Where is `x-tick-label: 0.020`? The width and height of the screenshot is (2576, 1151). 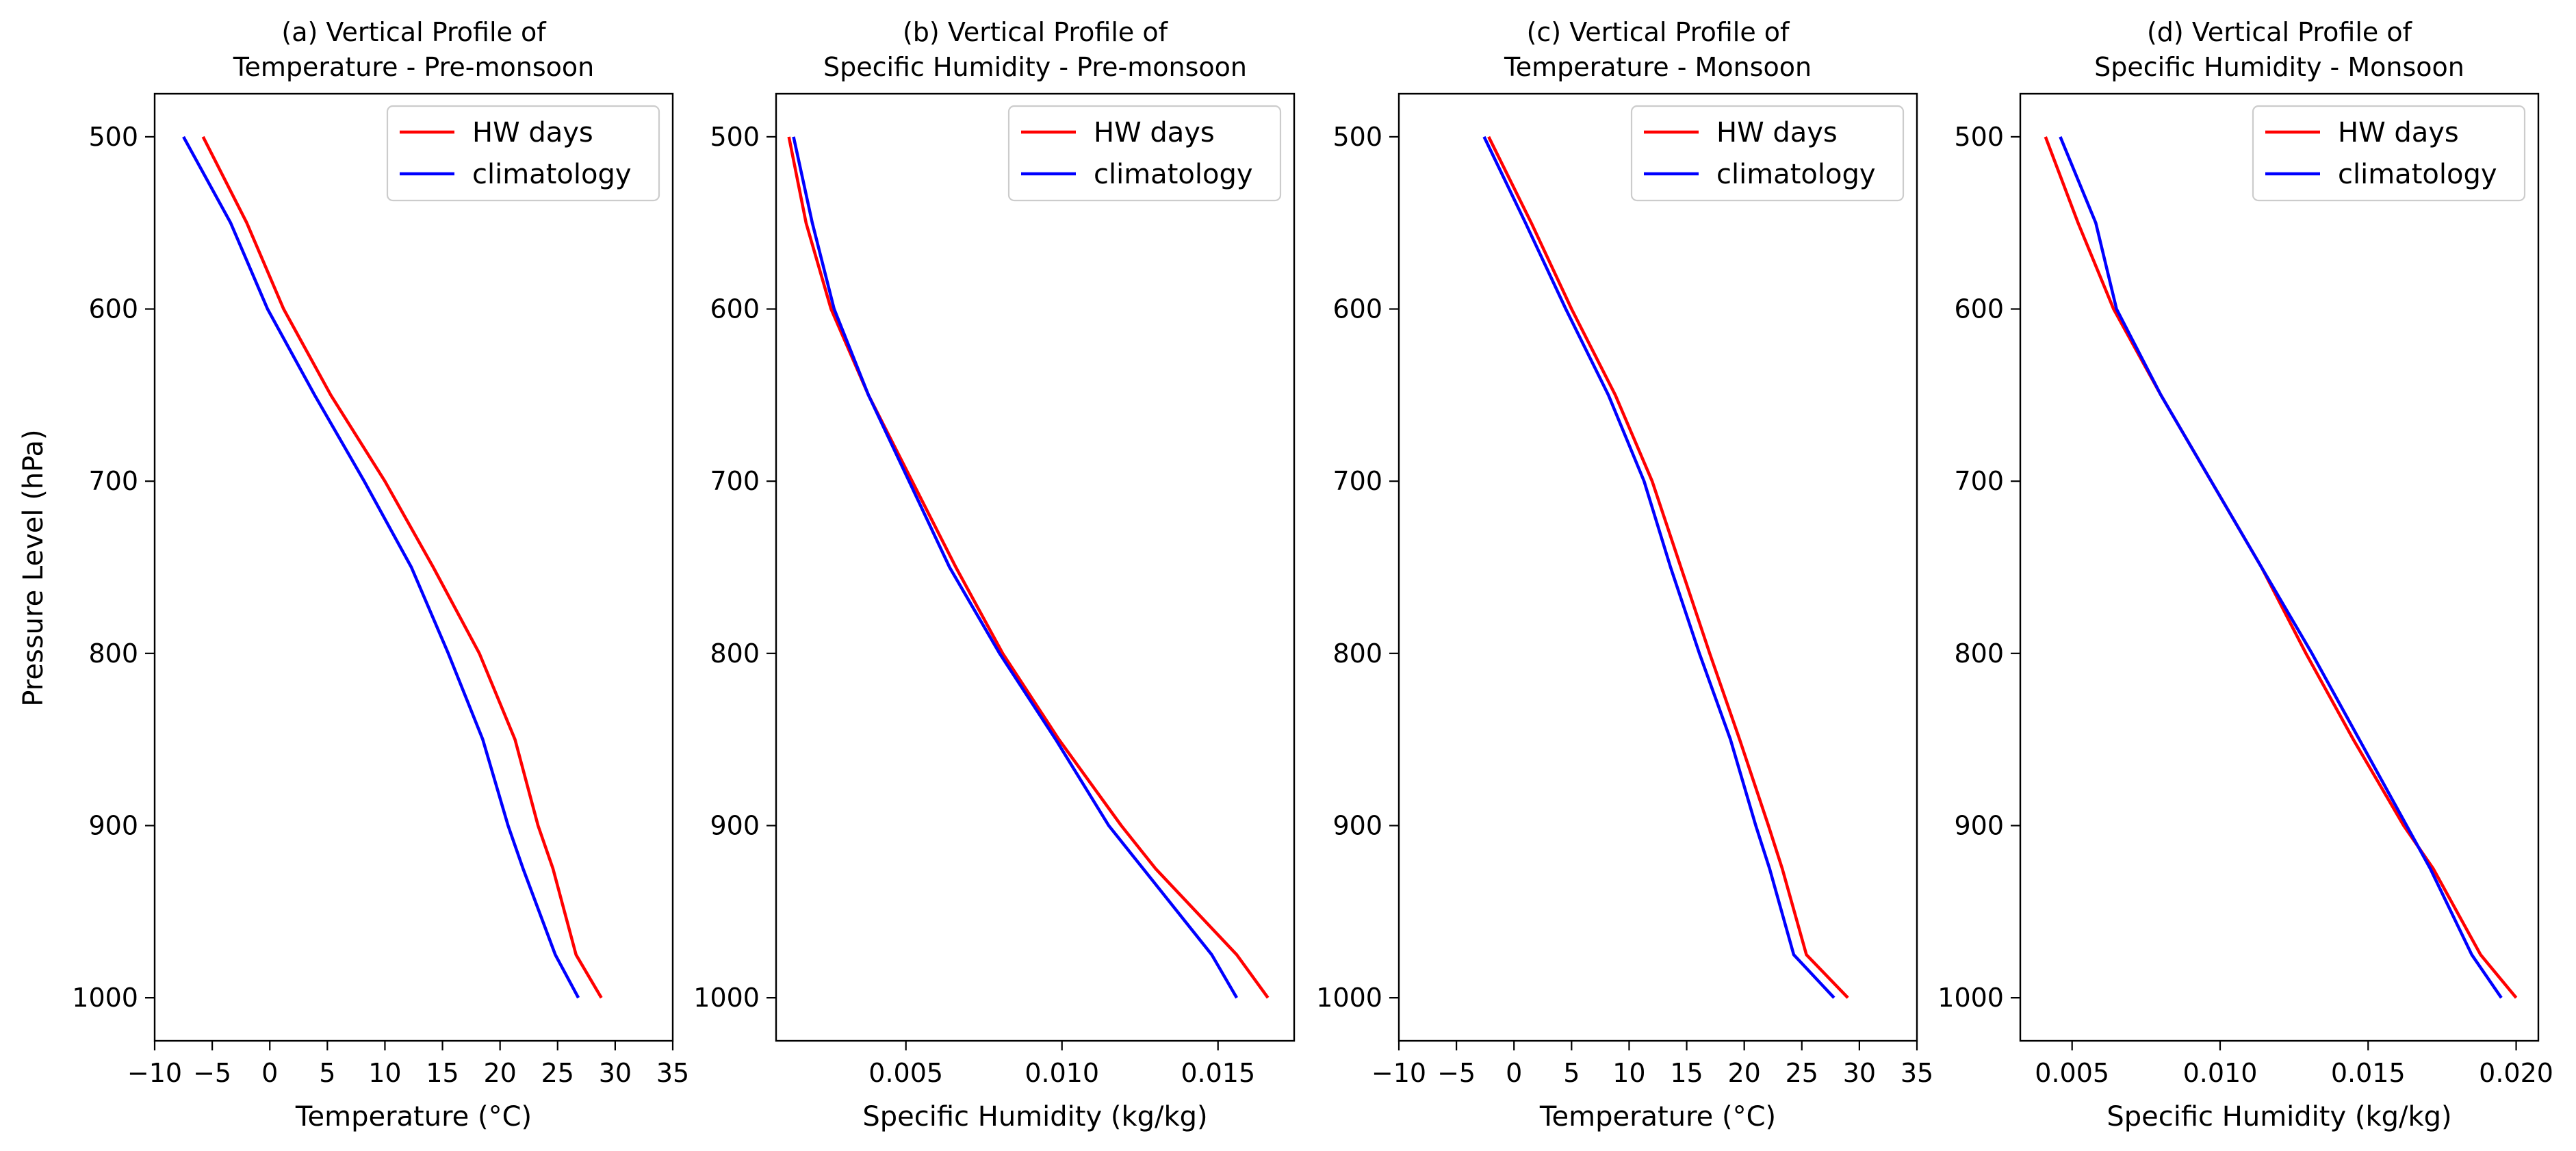 x-tick-label: 0.020 is located at coordinates (2516, 1073).